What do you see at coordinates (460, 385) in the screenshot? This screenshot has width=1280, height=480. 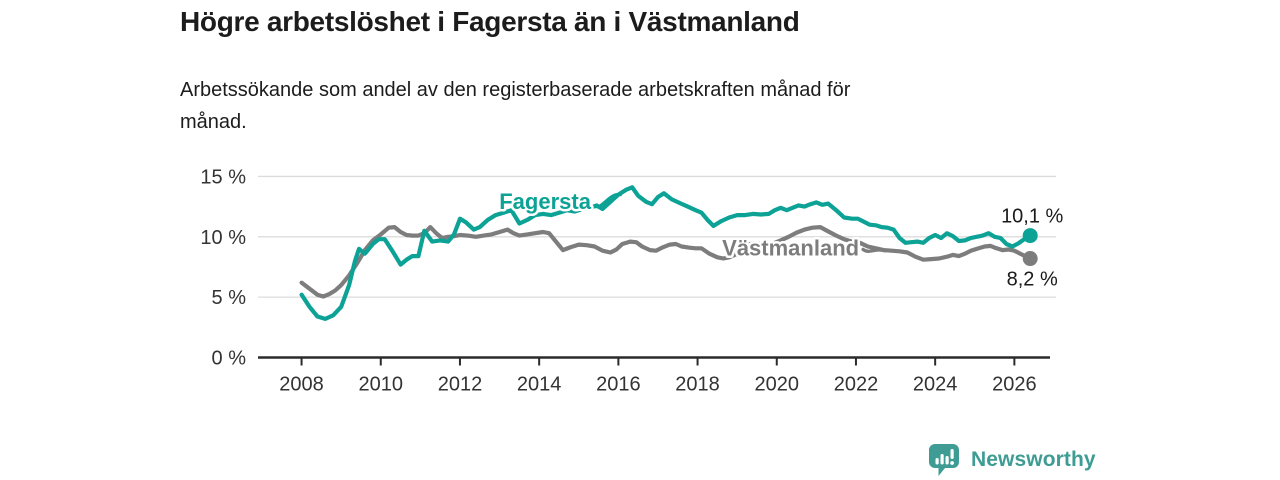 I see `x-tick-label-2012: 2012` at bounding box center [460, 385].